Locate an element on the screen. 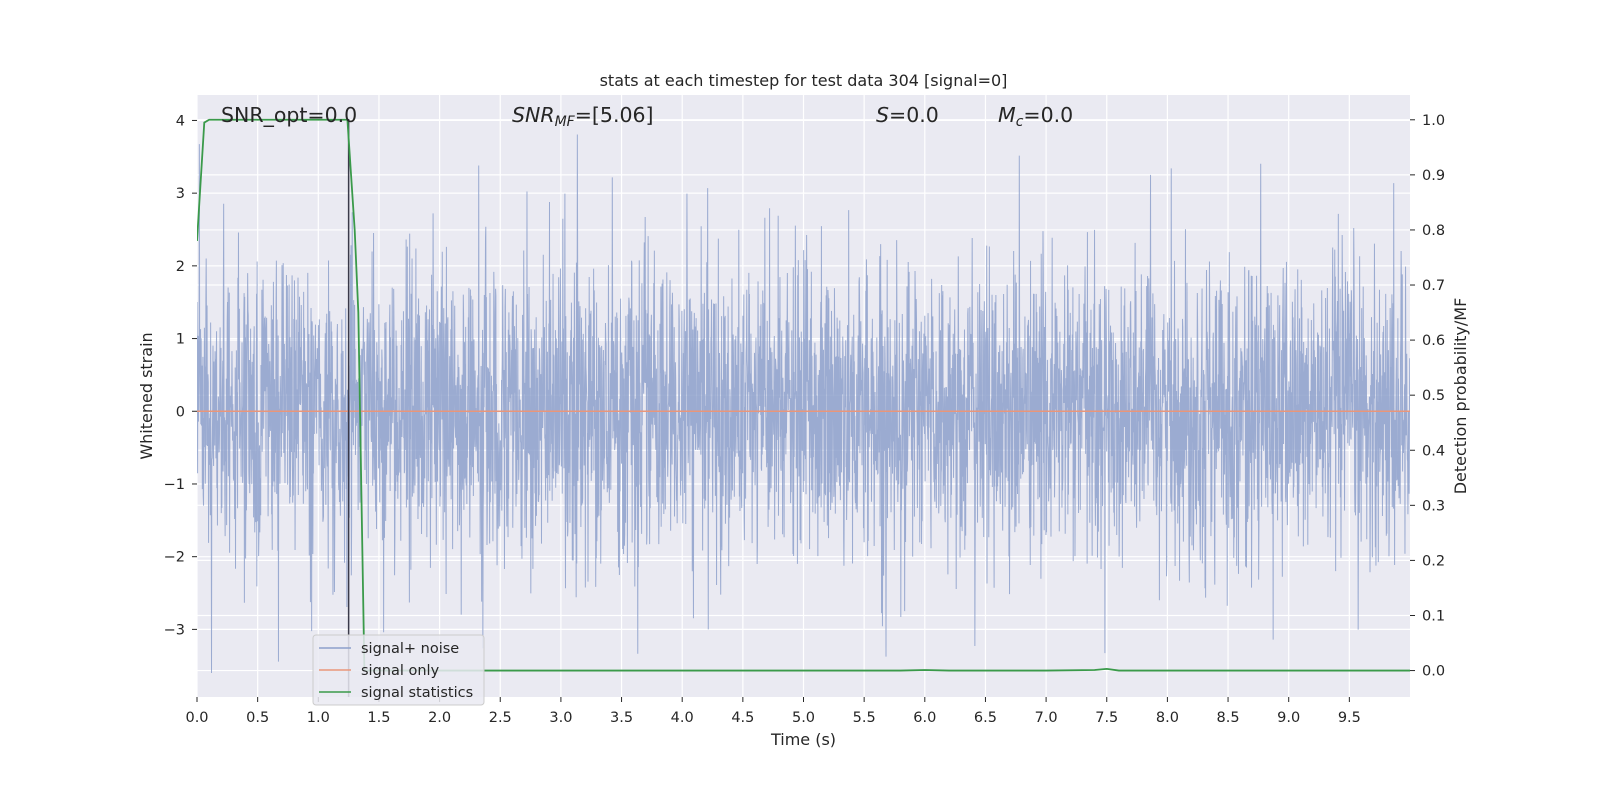 The image size is (1600, 804). x-tick-label: 3.5 is located at coordinates (621, 718).